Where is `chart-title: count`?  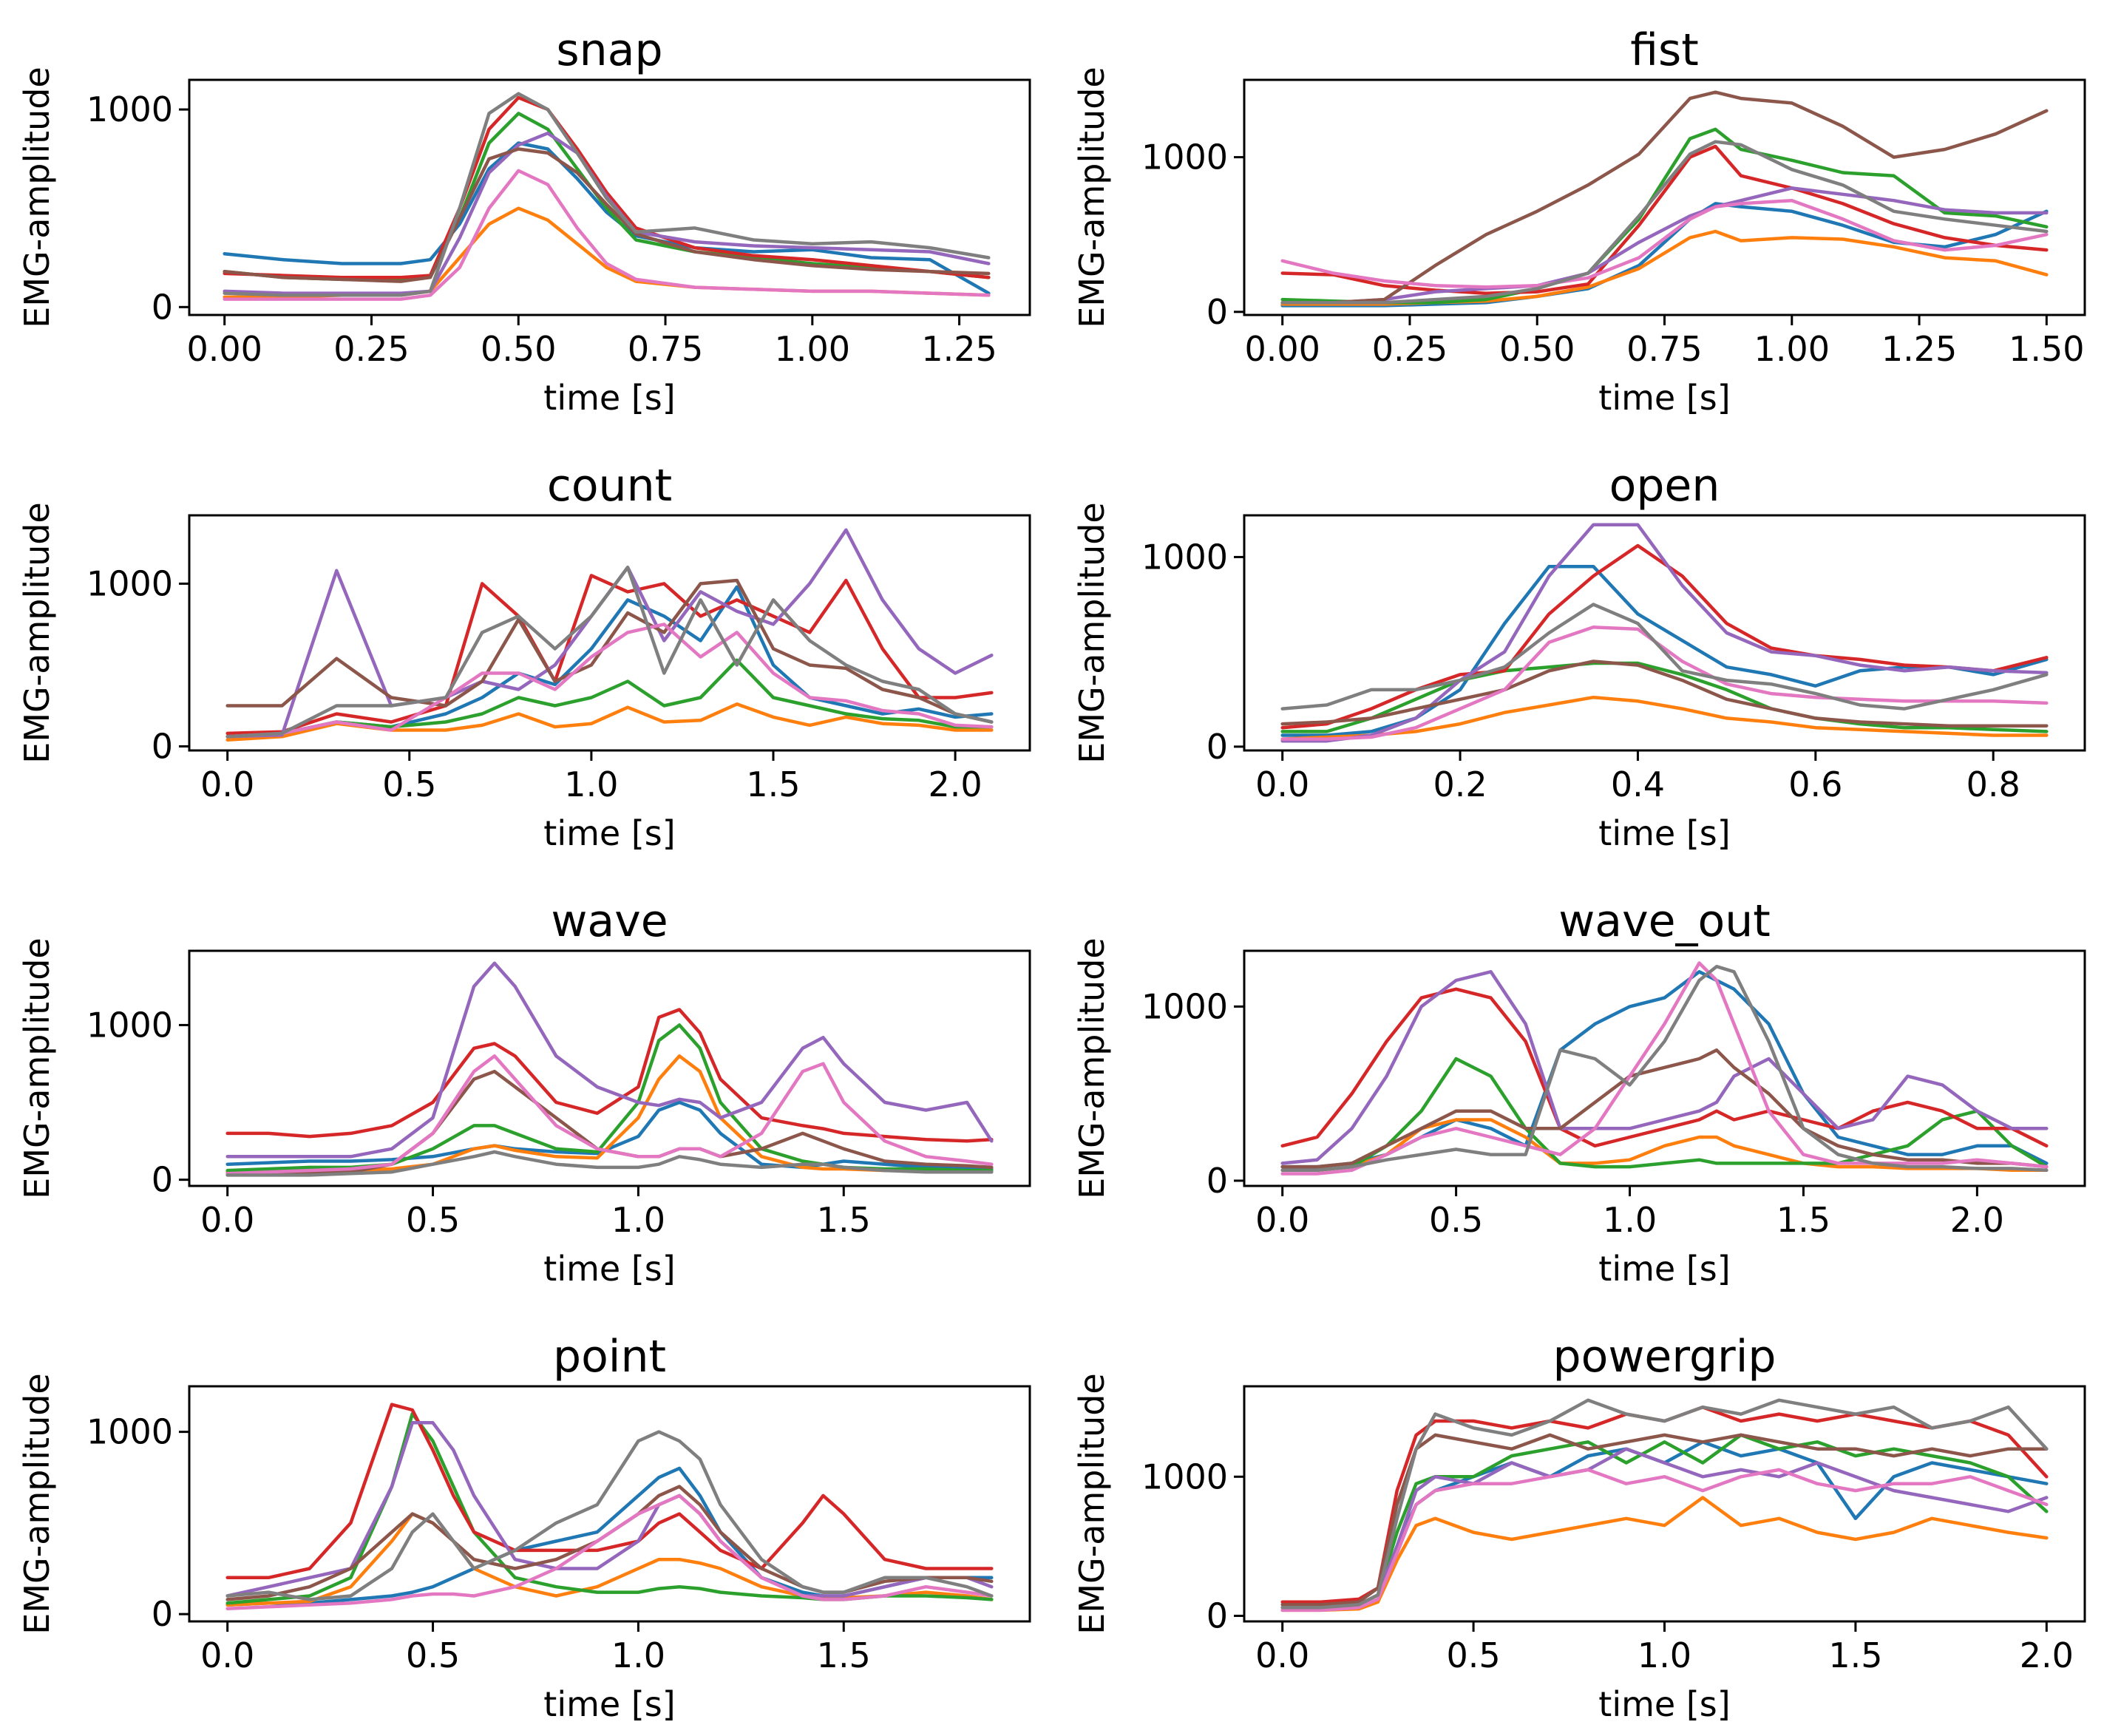
chart-title: count is located at coordinates (609, 486).